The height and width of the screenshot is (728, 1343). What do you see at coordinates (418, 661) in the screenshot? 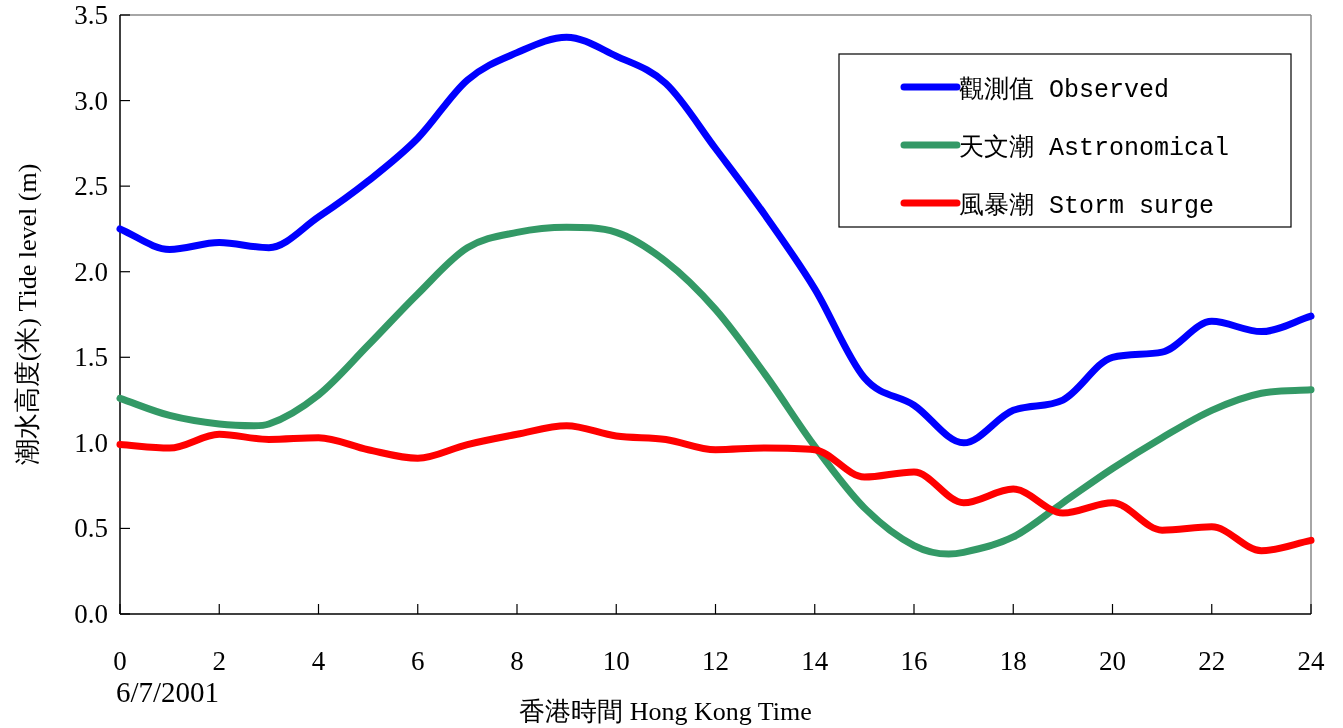
I see `x-tick-label: 6` at bounding box center [418, 661].